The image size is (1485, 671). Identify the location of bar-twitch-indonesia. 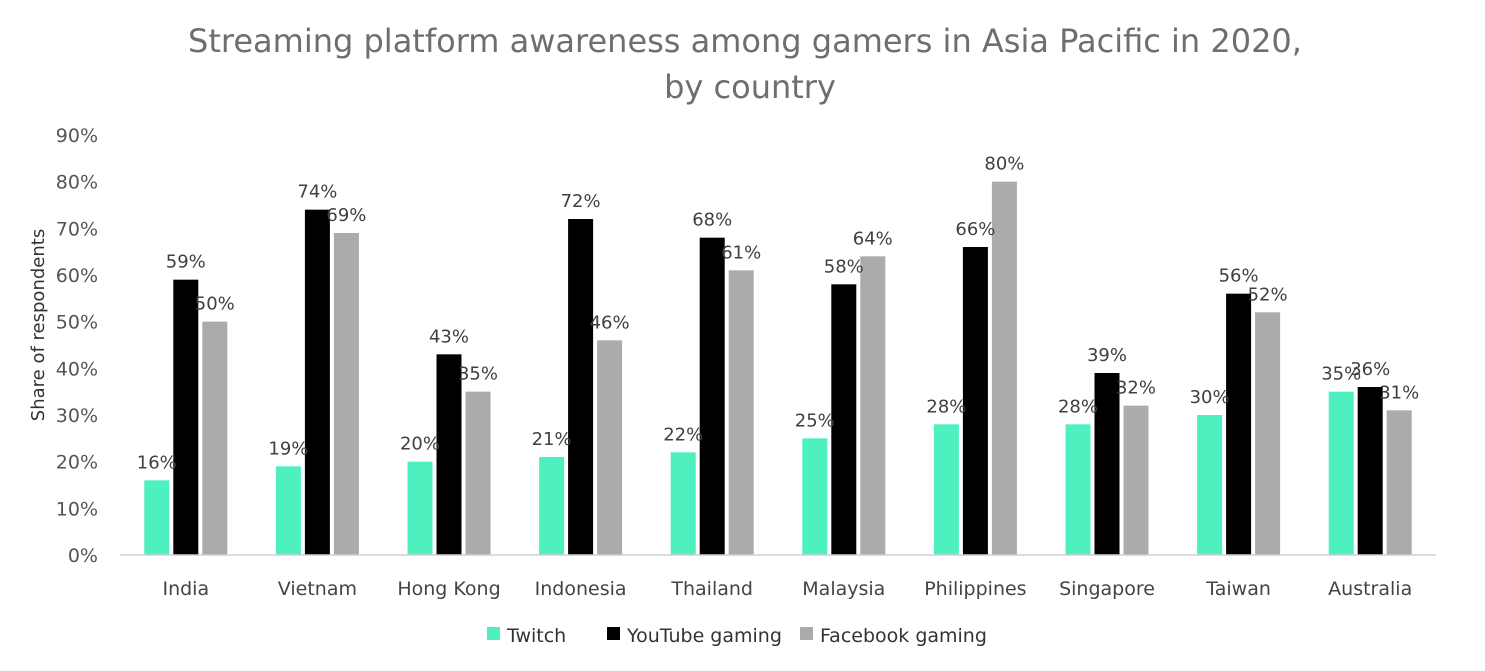
(552, 506).